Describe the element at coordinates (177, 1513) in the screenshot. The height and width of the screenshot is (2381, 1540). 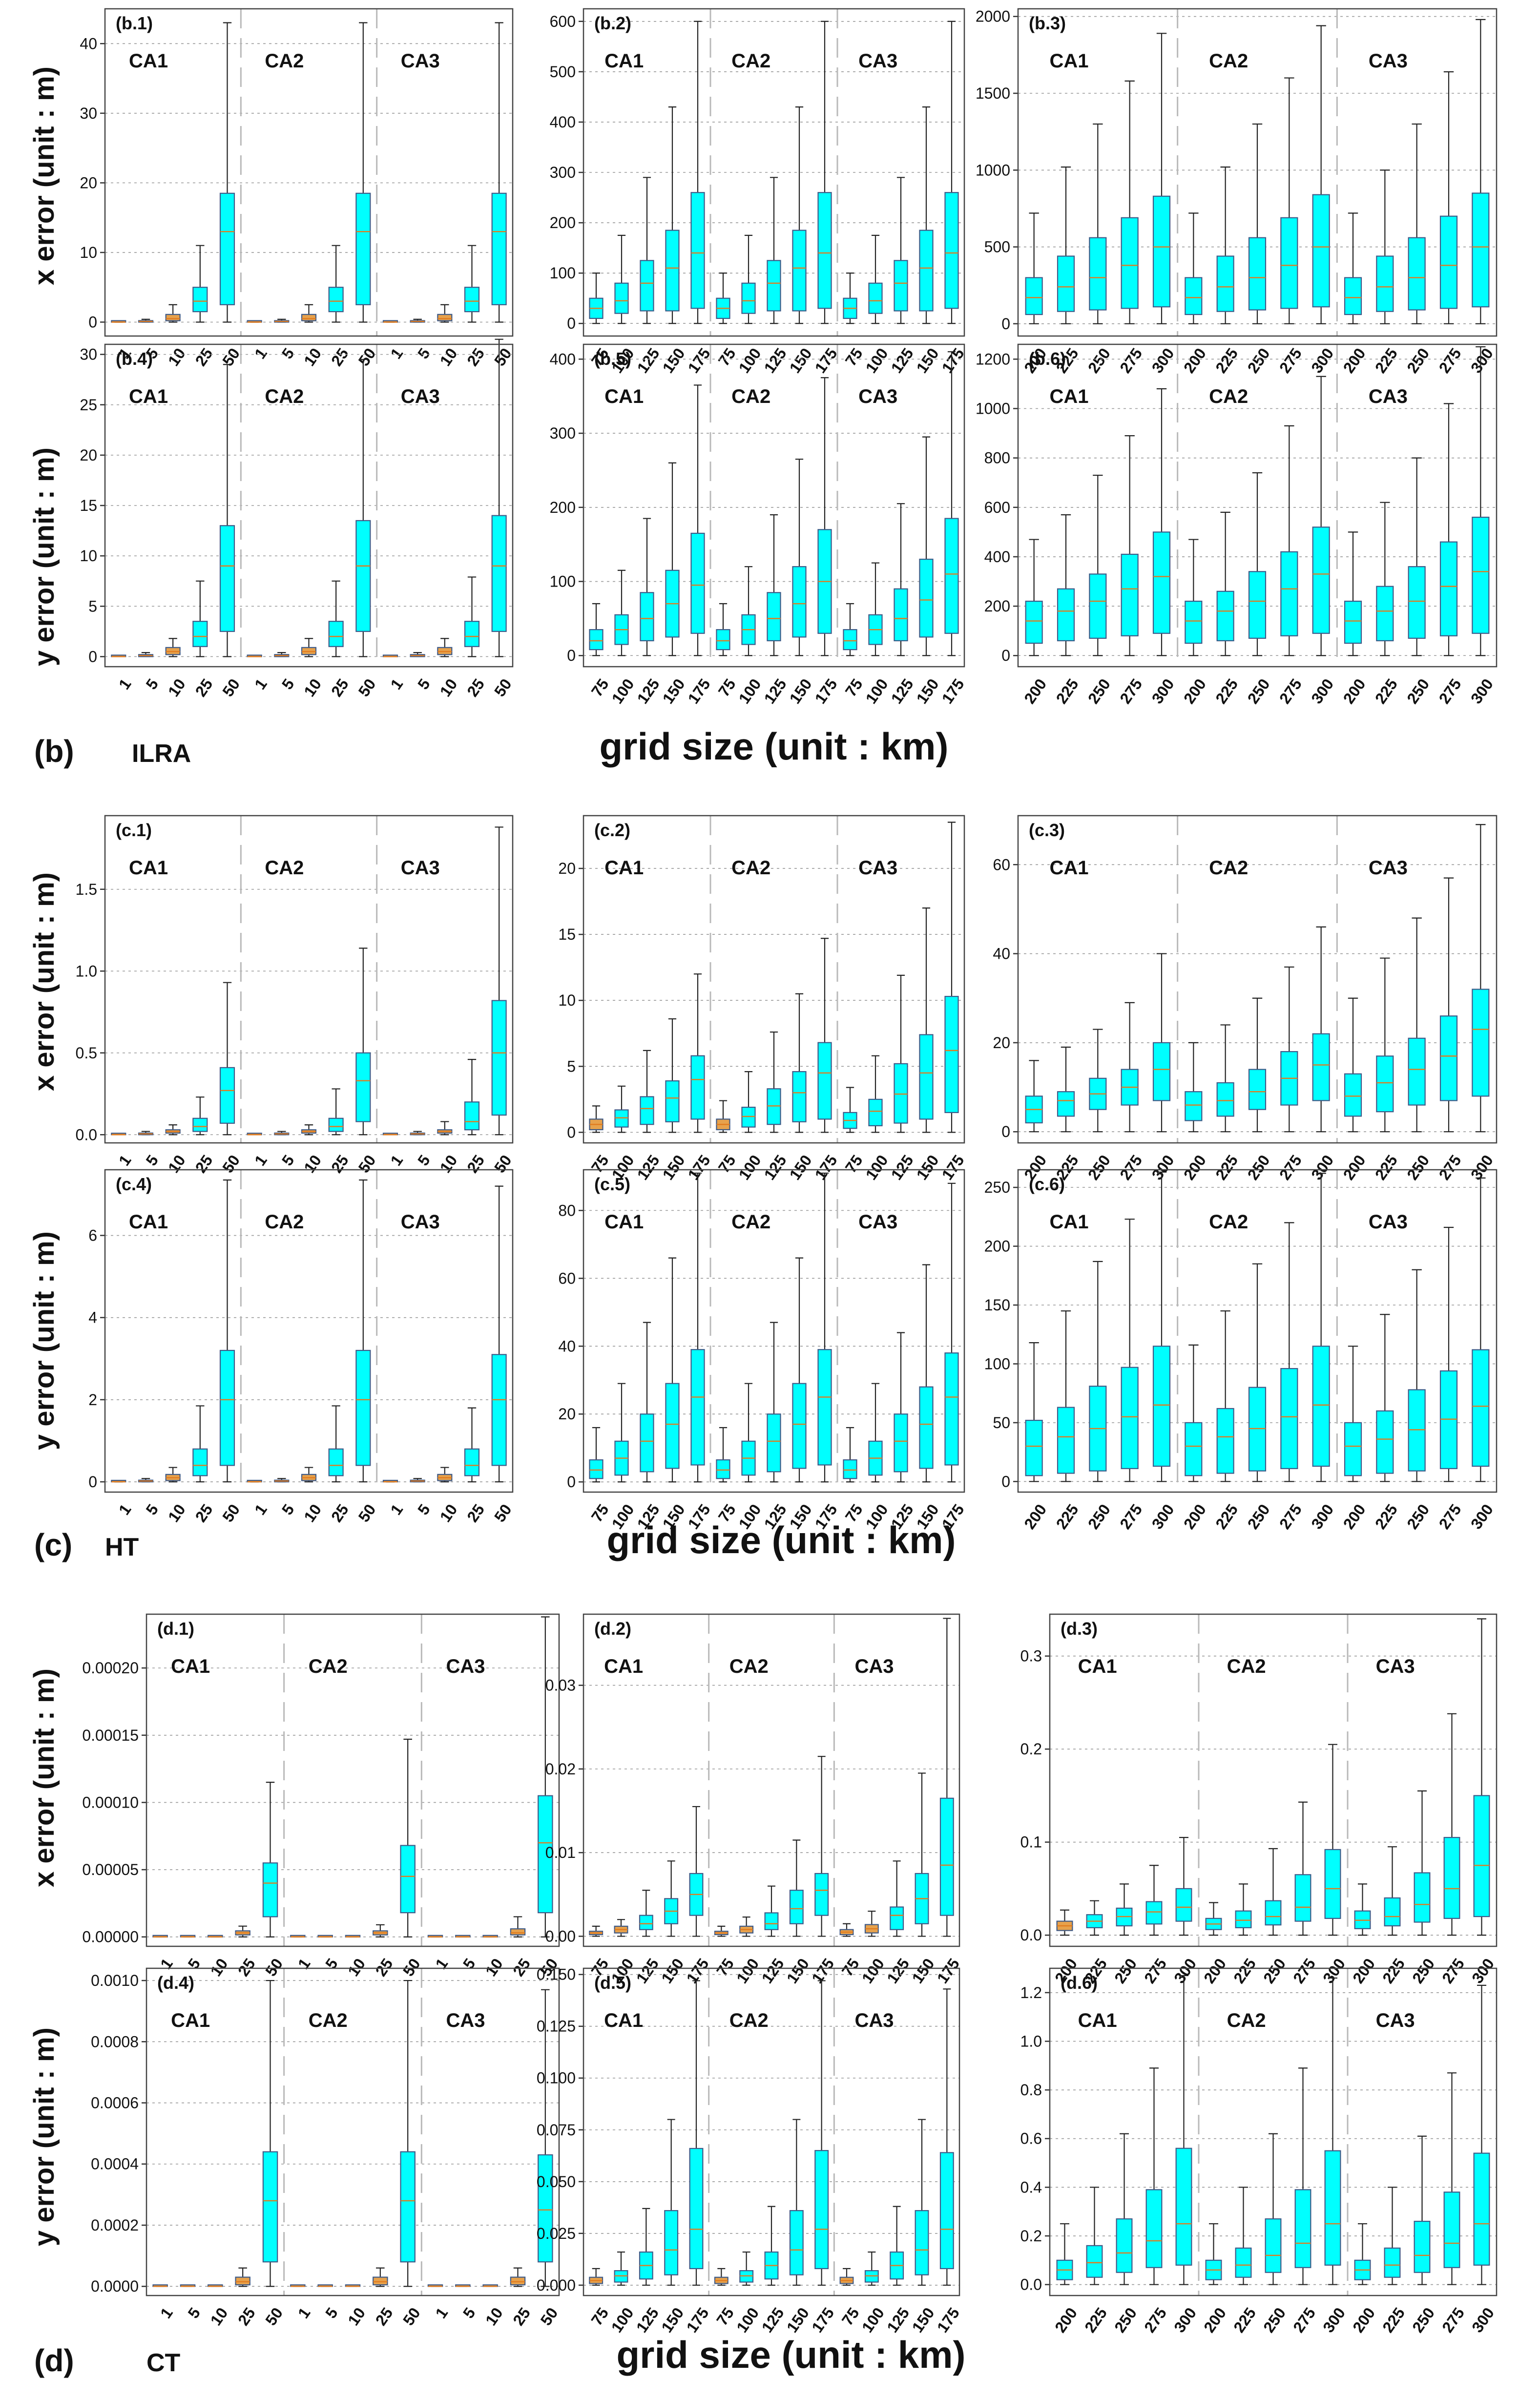
I see `x-tick-label: 10` at that location.